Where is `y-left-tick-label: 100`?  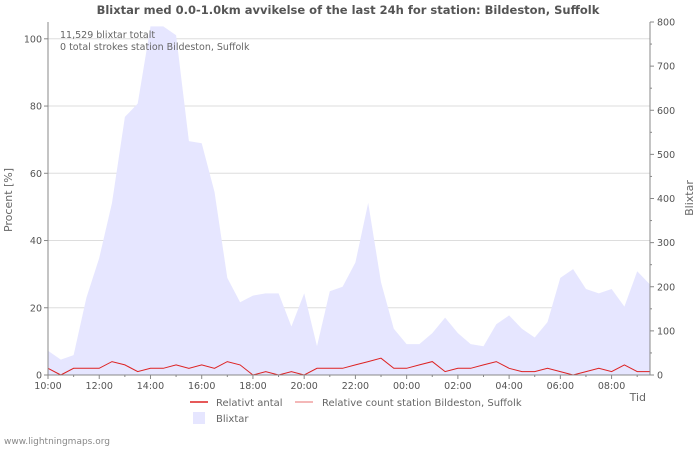
y-left-tick-label: 100 is located at coordinates (33, 39).